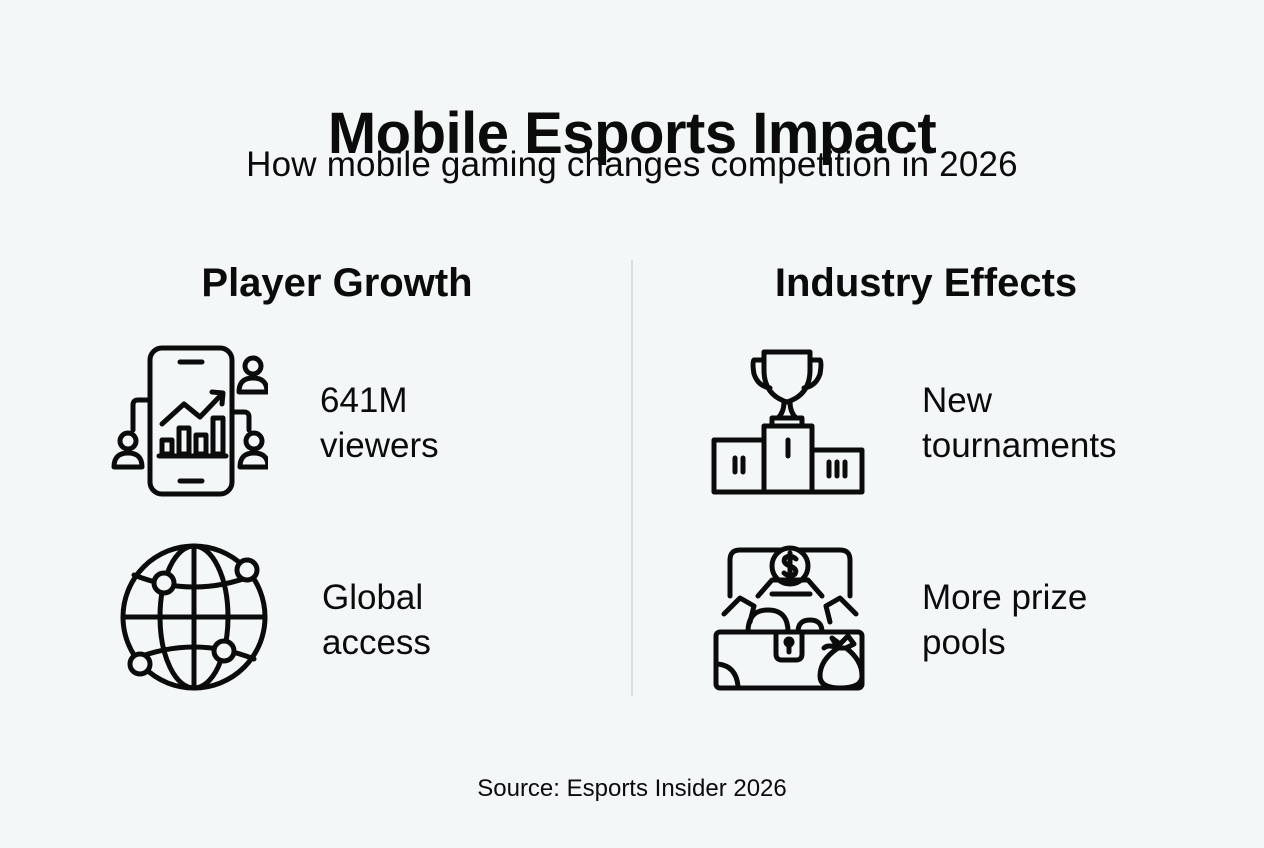 The width and height of the screenshot is (1264, 848). What do you see at coordinates (790, 616) in the screenshot?
I see `treasure-chest-money-icon` at bounding box center [790, 616].